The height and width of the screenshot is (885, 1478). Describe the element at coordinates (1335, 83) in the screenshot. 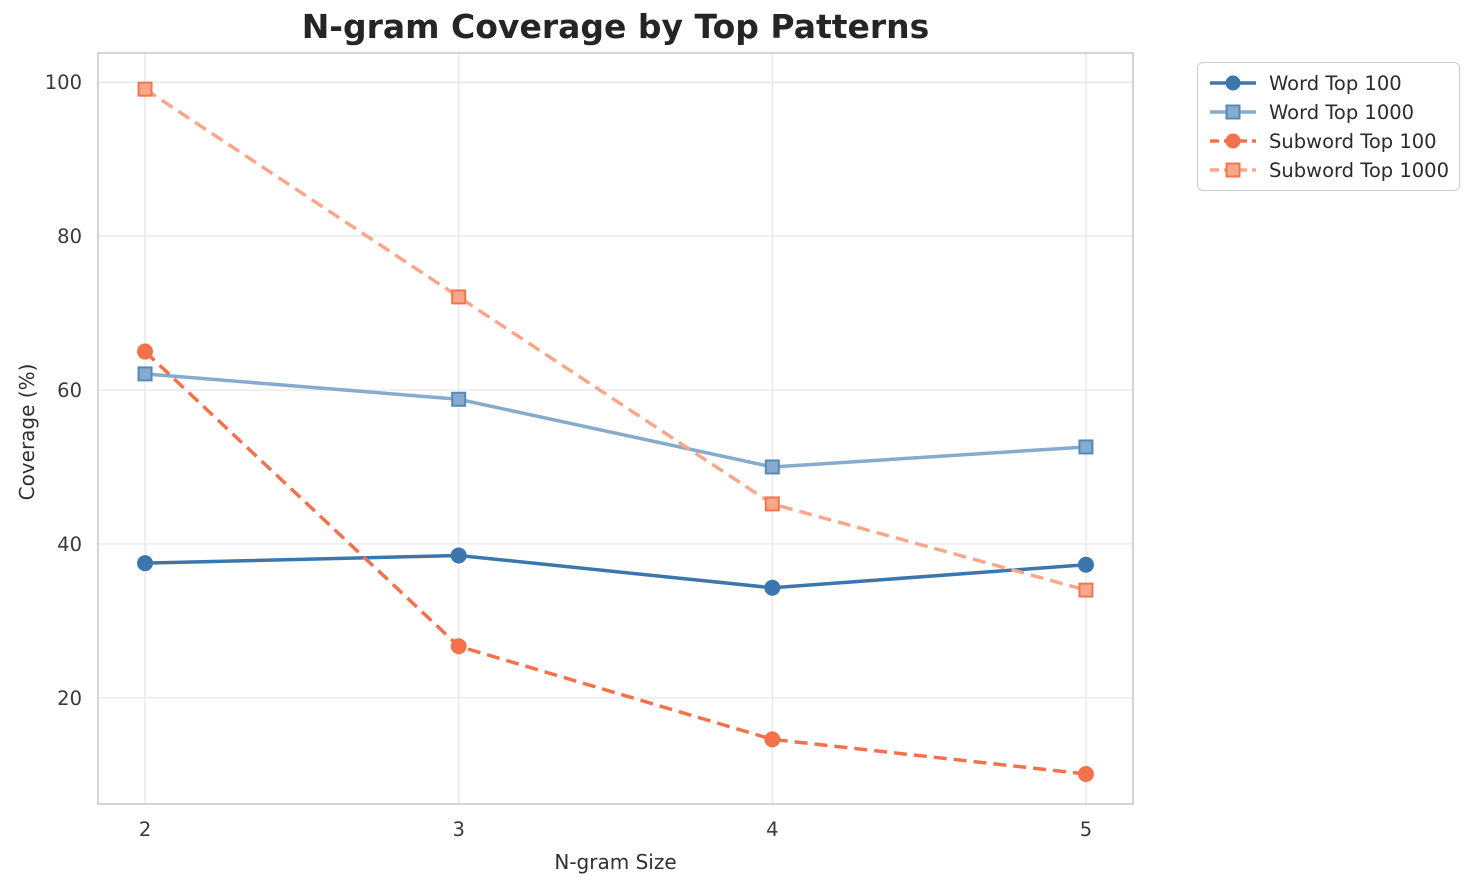

I see `legend-label: Word Top 100` at that location.